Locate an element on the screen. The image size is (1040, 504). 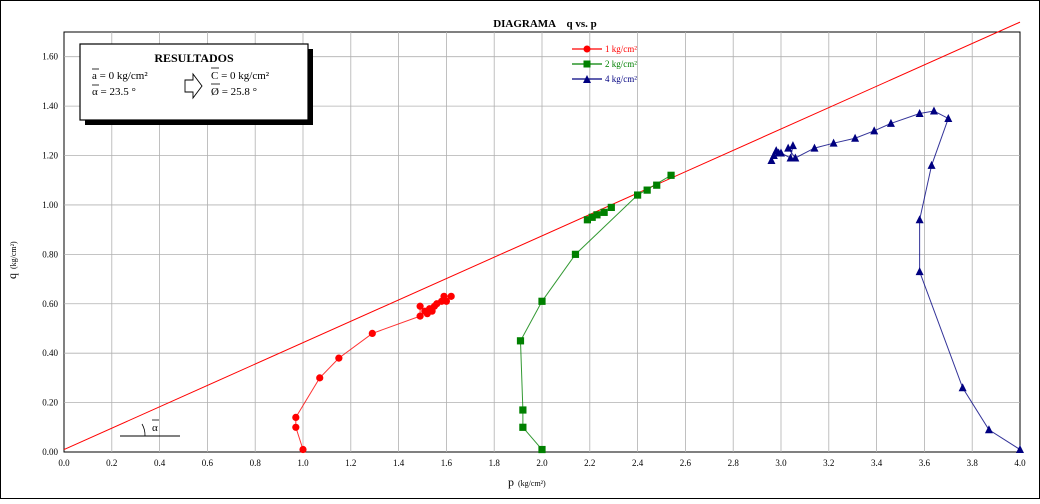
x-tick-label: 2.2 is located at coordinates (589, 463).